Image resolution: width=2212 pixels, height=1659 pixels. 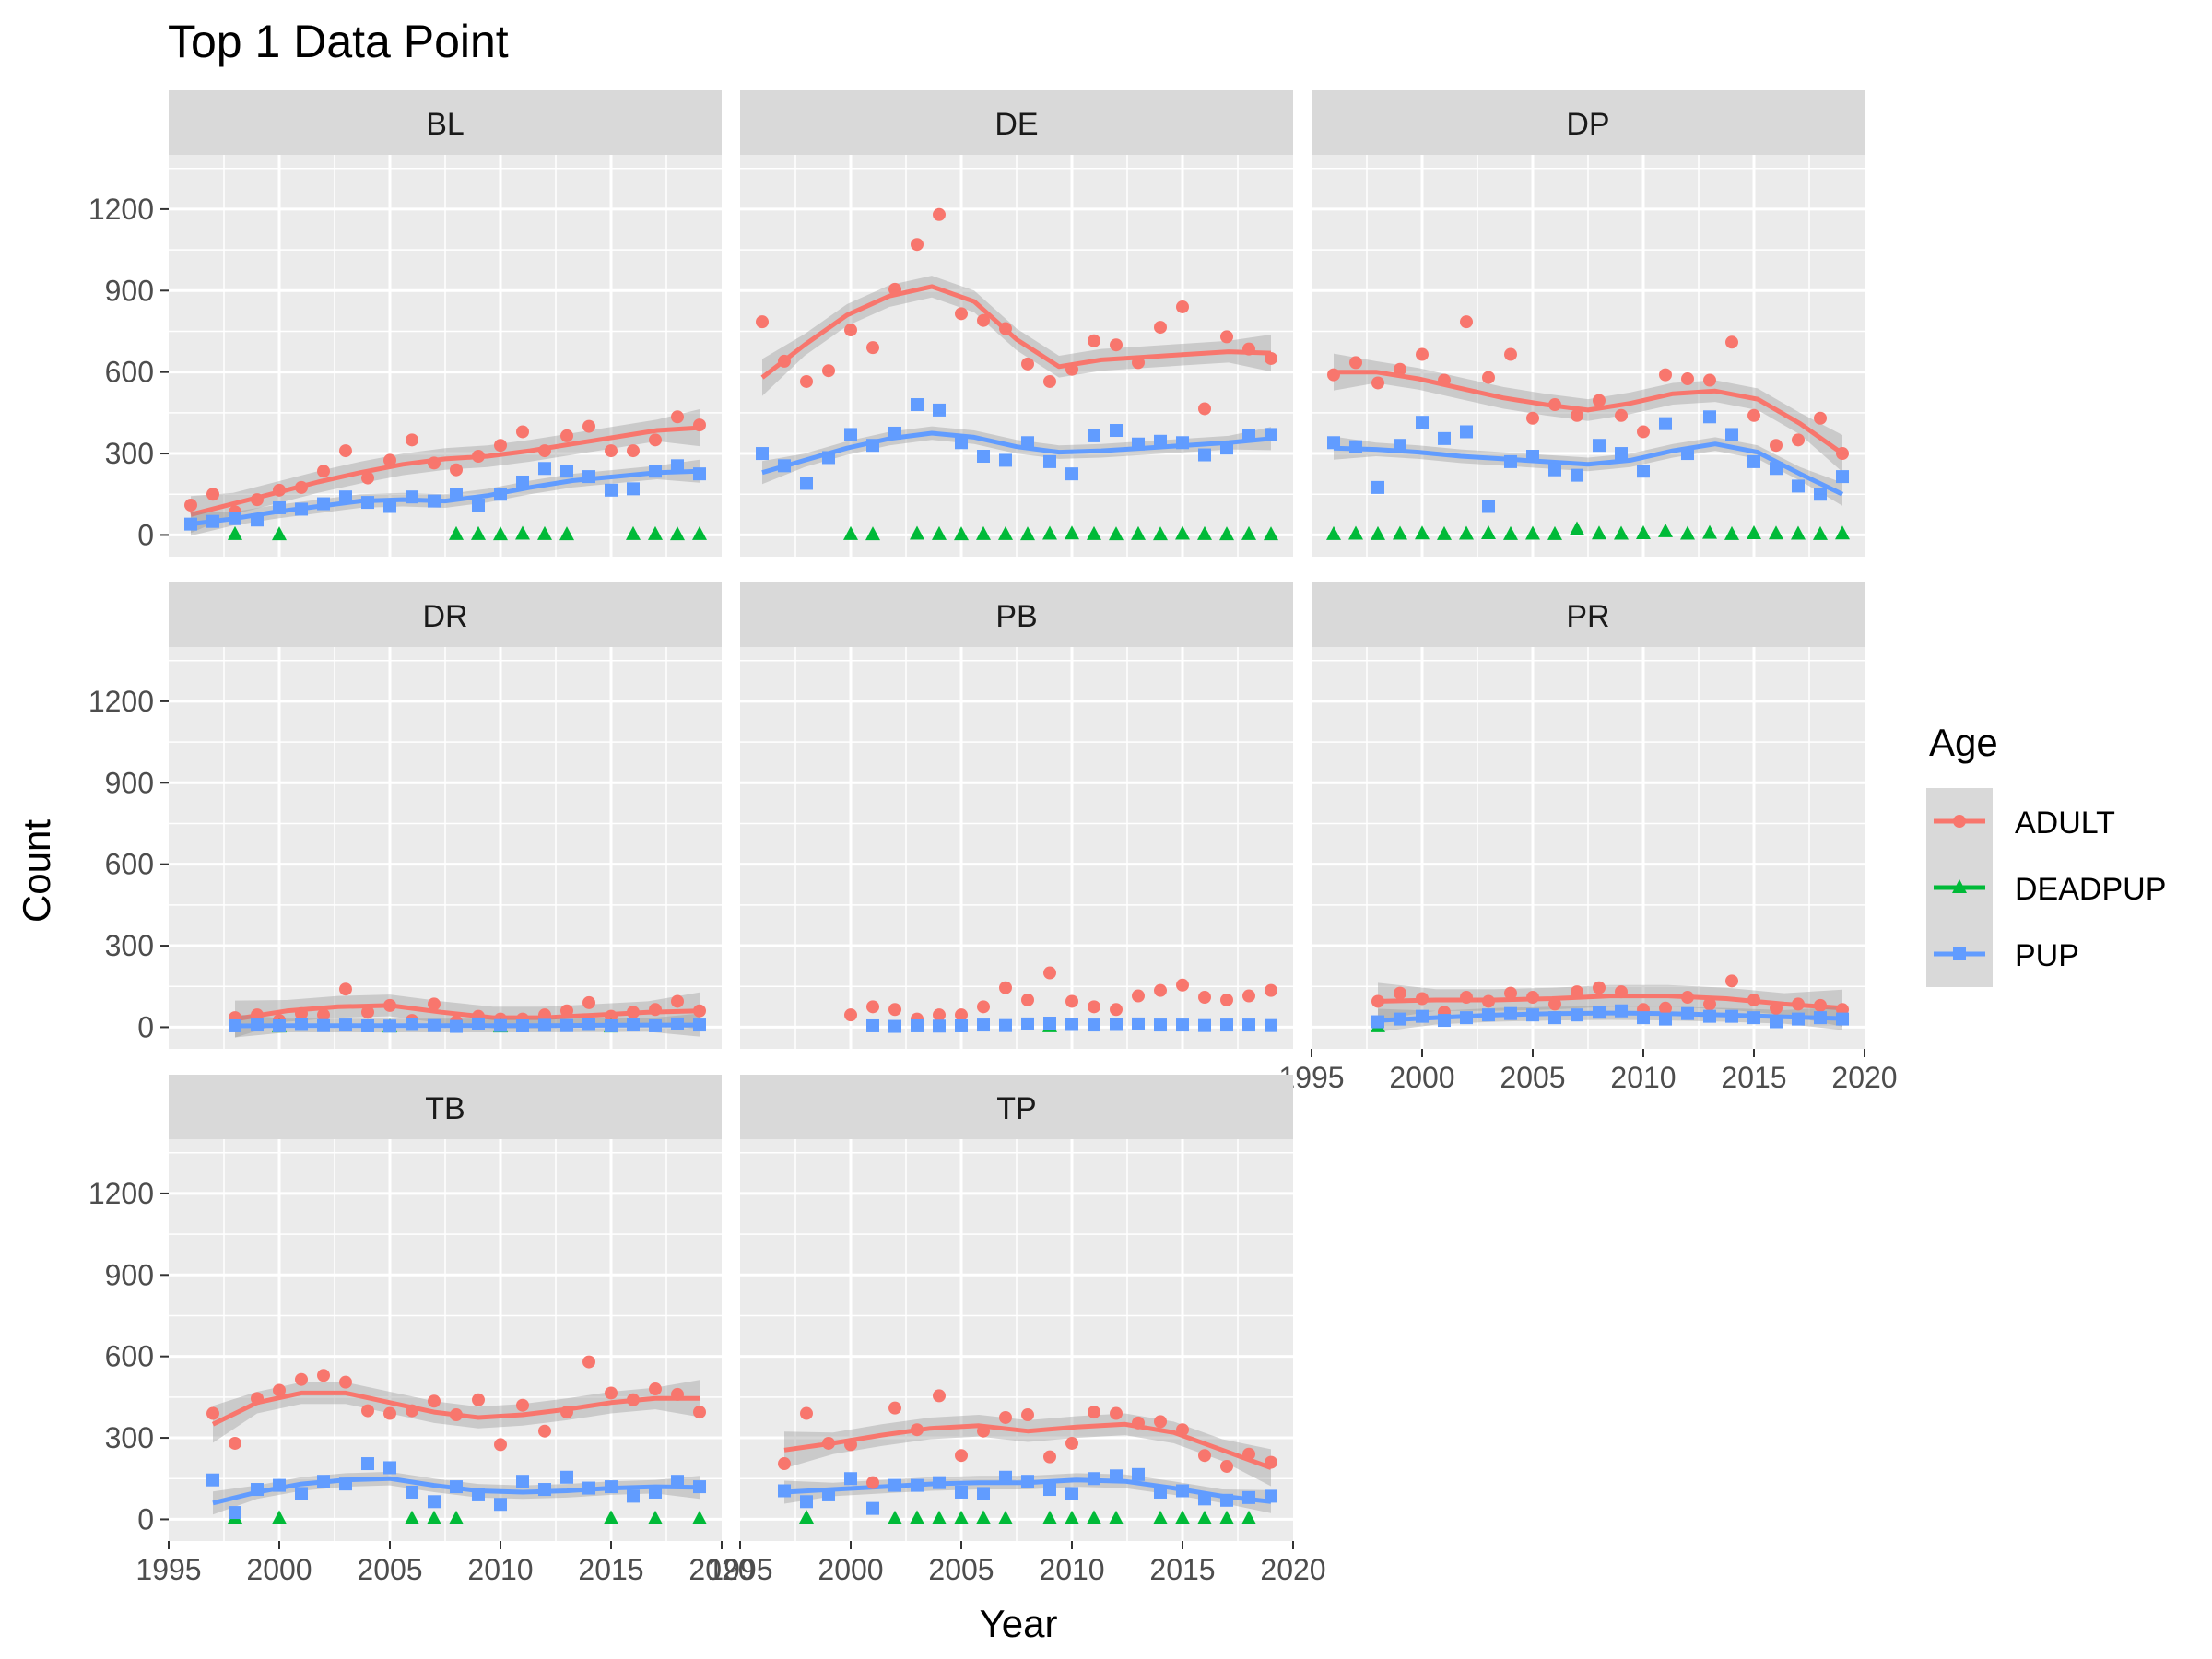 I want to click on smooth-line-pup, so click(x=467, y=1025).